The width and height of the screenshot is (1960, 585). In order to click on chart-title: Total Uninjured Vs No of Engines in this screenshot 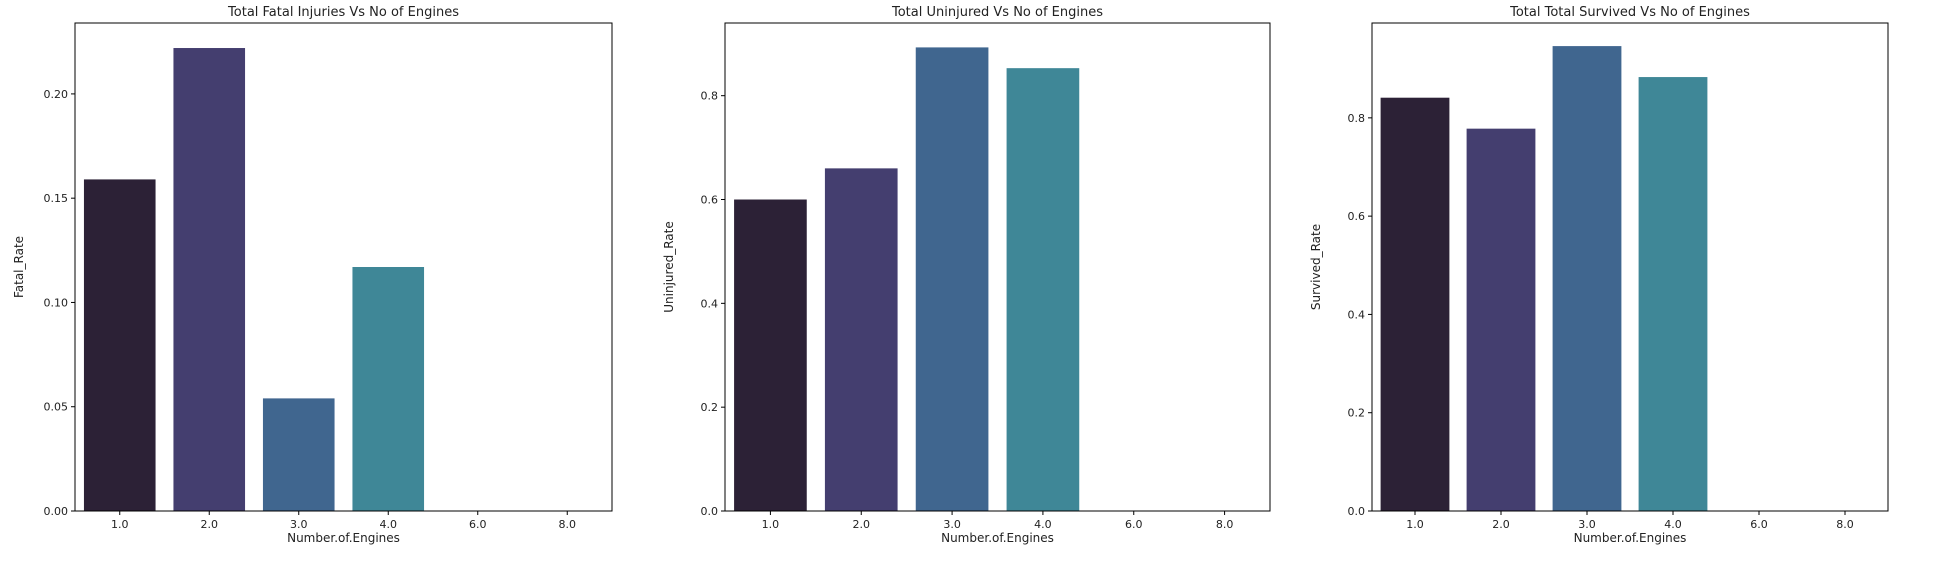, I will do `click(997, 12)`.